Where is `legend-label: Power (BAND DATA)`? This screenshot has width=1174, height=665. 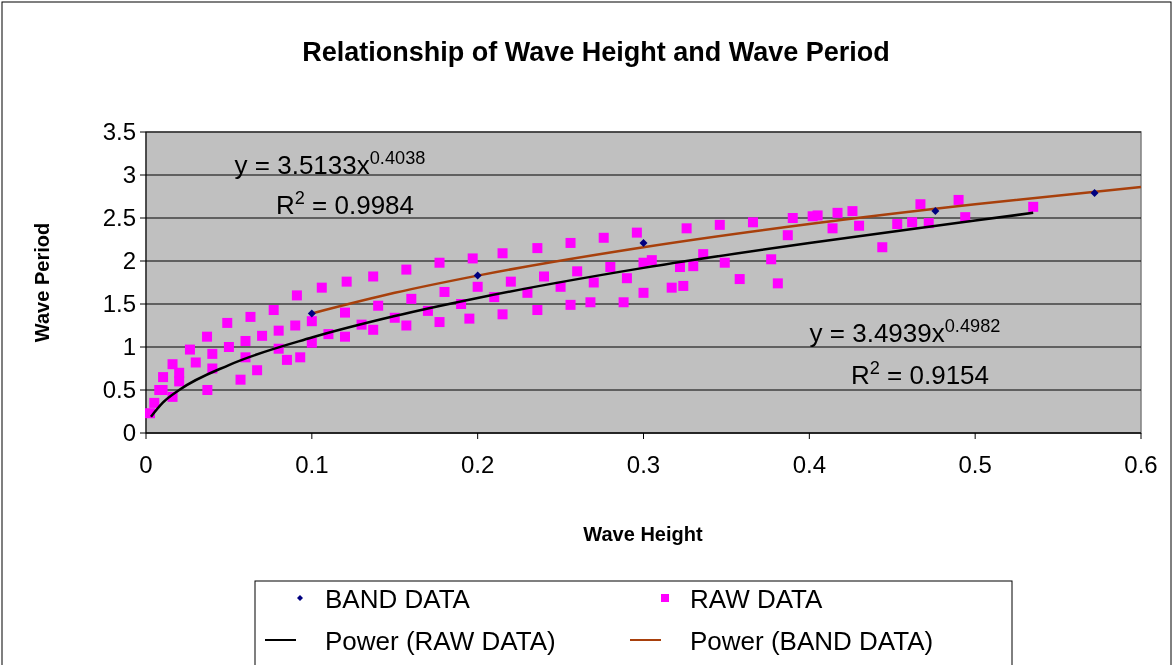 legend-label: Power (BAND DATA) is located at coordinates (812, 641).